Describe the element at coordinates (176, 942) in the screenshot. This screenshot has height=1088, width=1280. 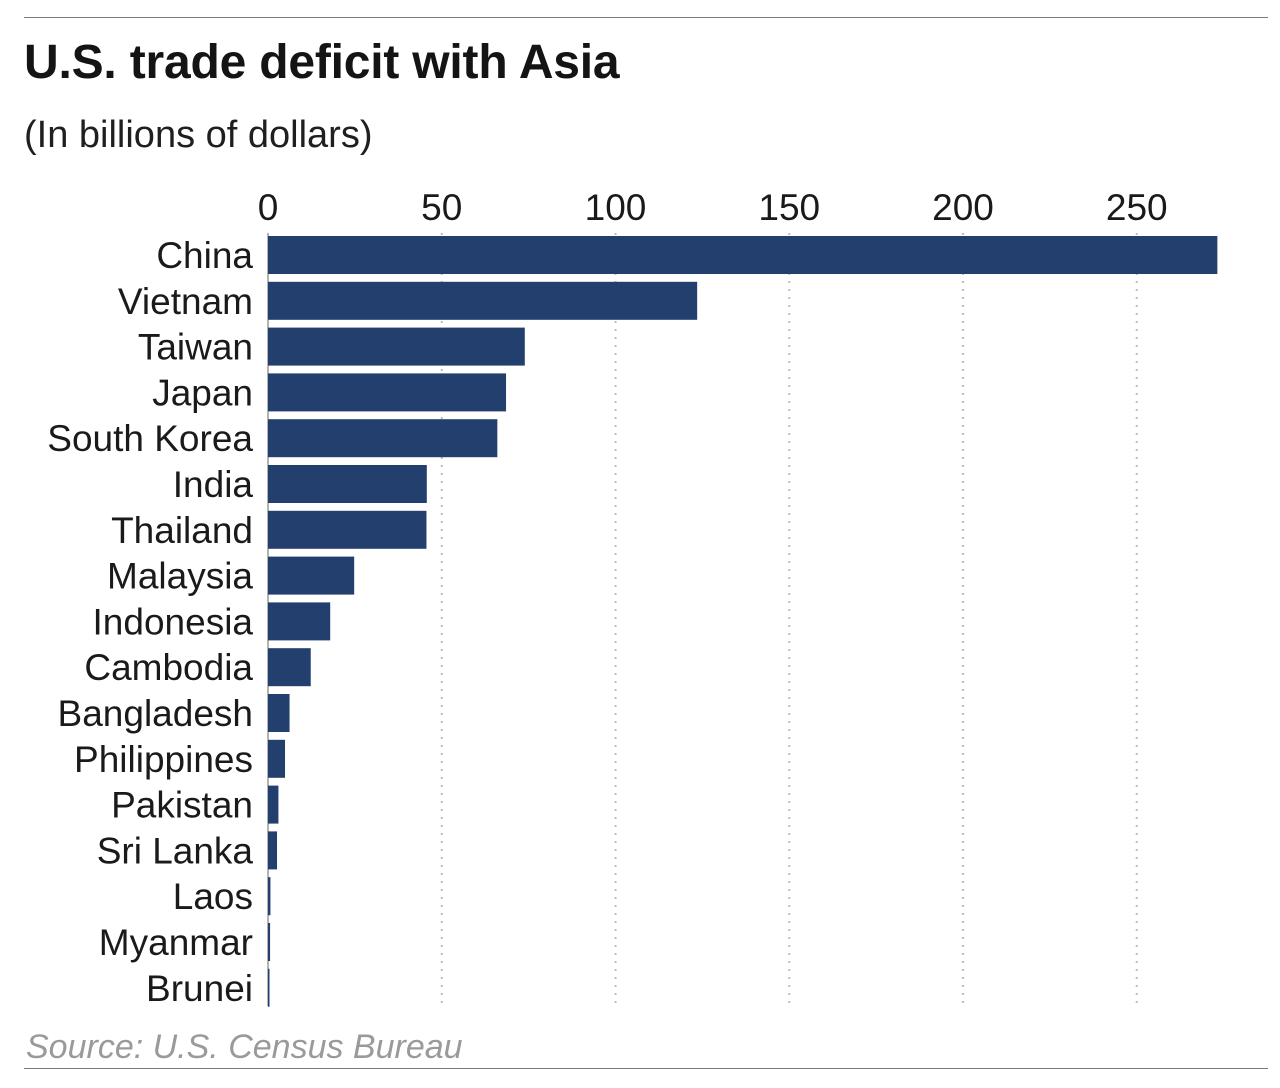
I see `category-label: Myanmar` at that location.